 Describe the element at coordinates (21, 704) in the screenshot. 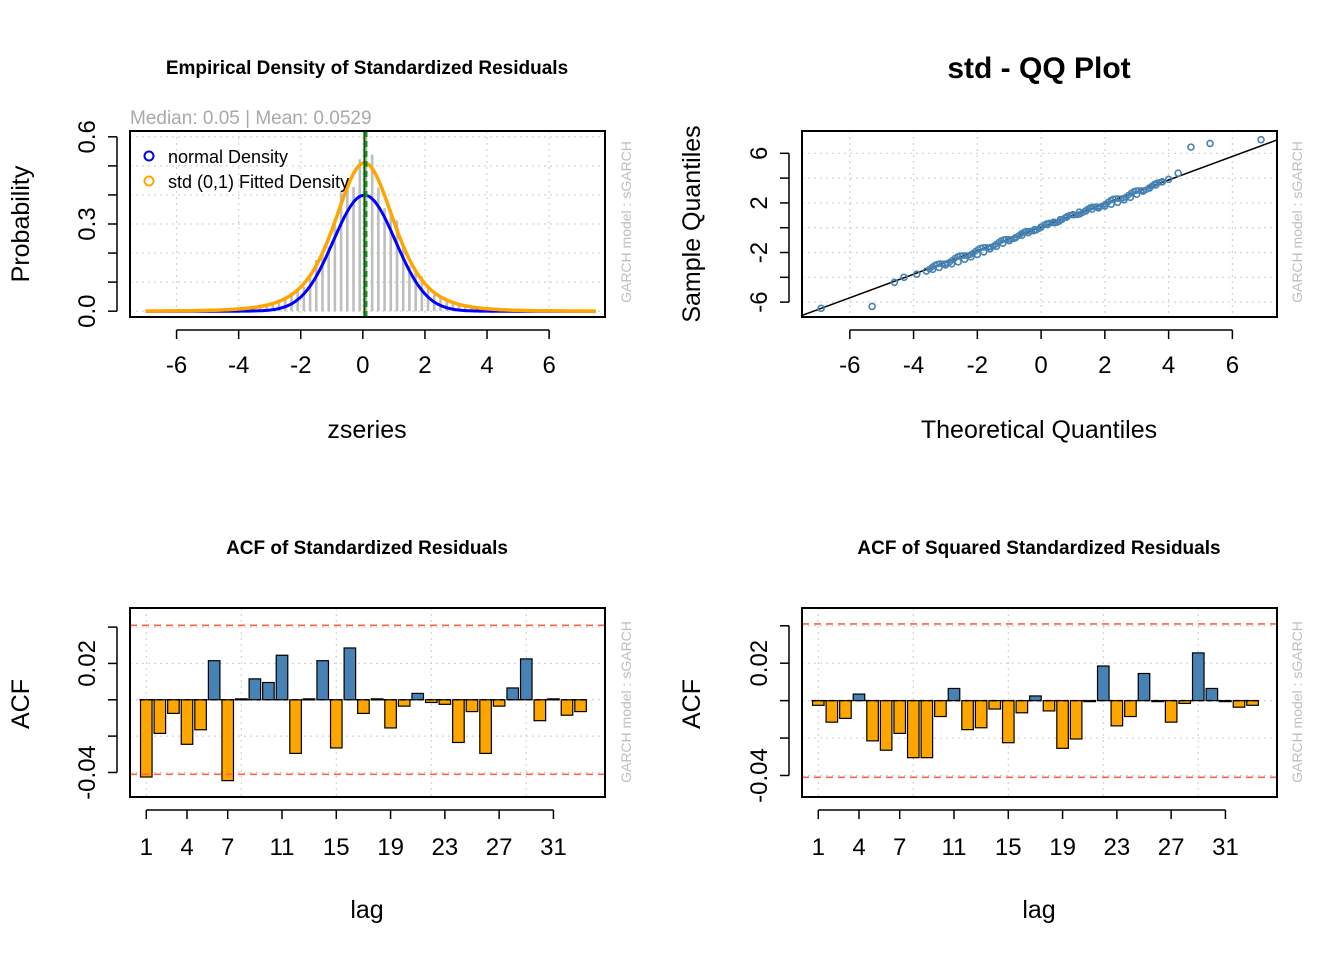

I see `acf-y-label: ACF` at that location.